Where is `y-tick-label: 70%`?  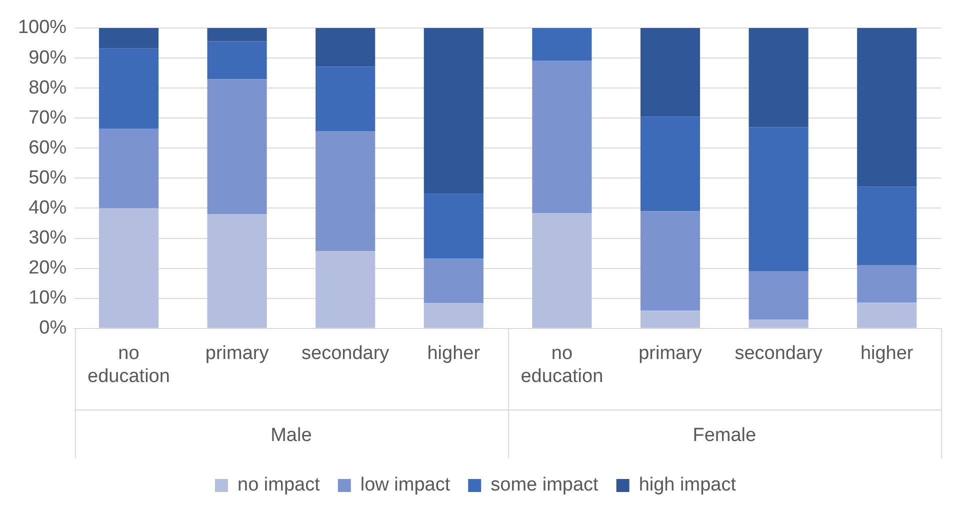
y-tick-label: 70% is located at coordinates (47, 117).